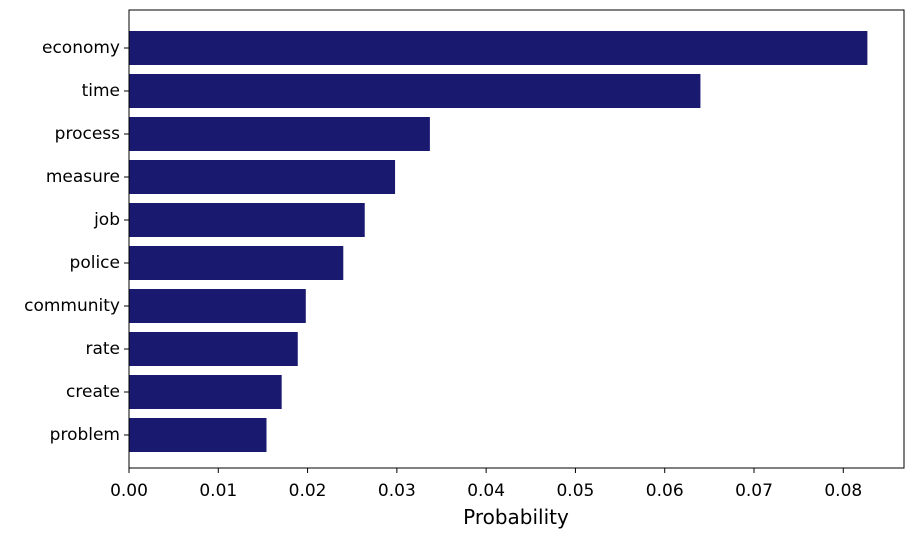 The height and width of the screenshot is (539, 914). What do you see at coordinates (415, 91) in the screenshot?
I see `bar-time` at bounding box center [415, 91].